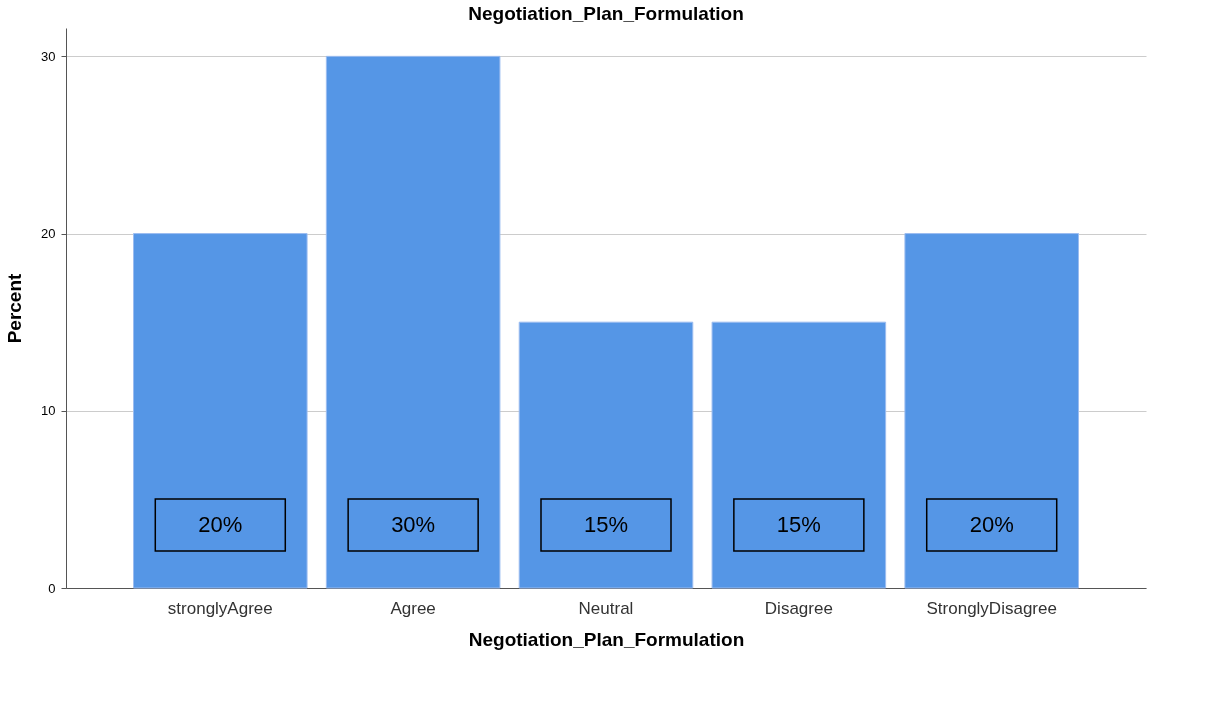  Describe the element at coordinates (220, 608) in the screenshot. I see `x-tick-label: stronglyAgree` at that location.